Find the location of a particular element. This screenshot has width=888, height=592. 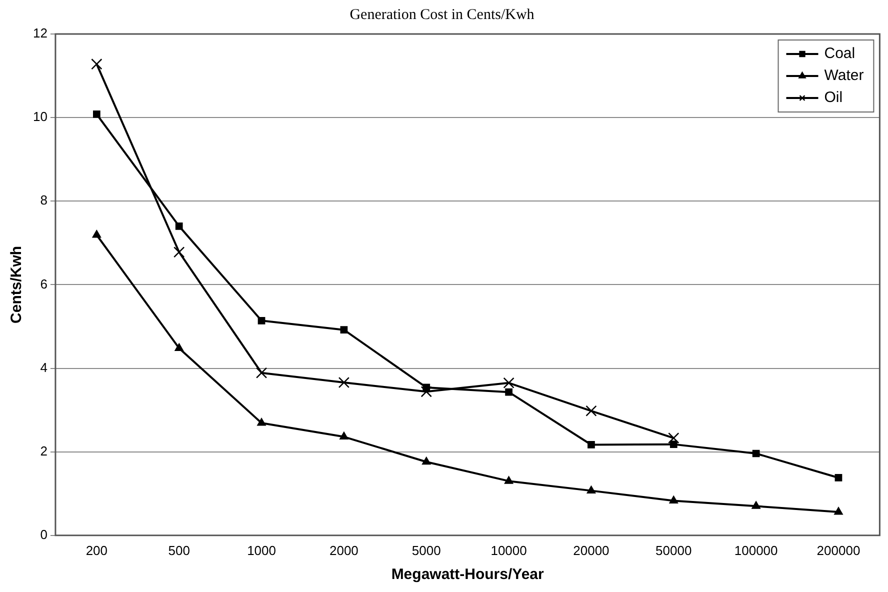

legend-label: Oil is located at coordinates (833, 97).